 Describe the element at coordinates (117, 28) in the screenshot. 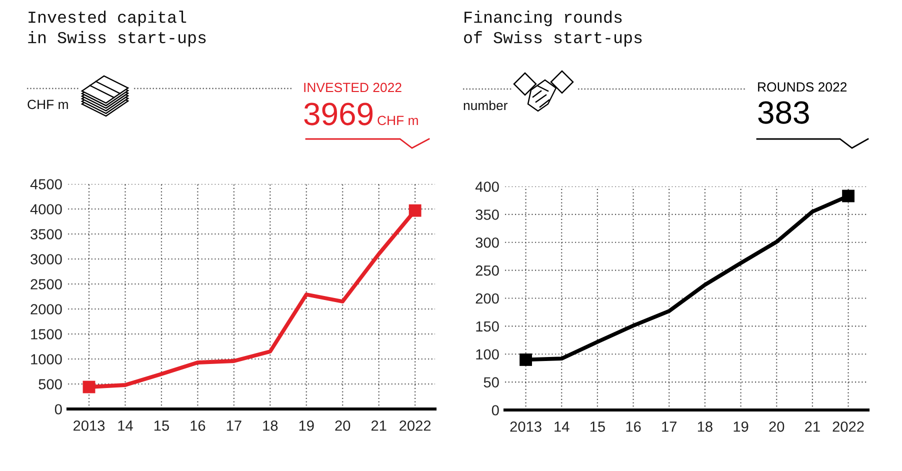

I see `chart-title: Invested capital in Swiss start-ups` at that location.